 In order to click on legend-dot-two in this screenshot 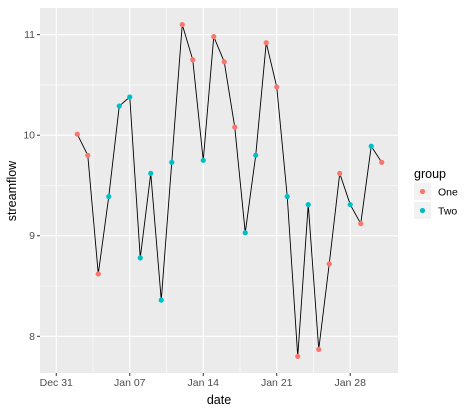, I will do `click(422, 210)`.